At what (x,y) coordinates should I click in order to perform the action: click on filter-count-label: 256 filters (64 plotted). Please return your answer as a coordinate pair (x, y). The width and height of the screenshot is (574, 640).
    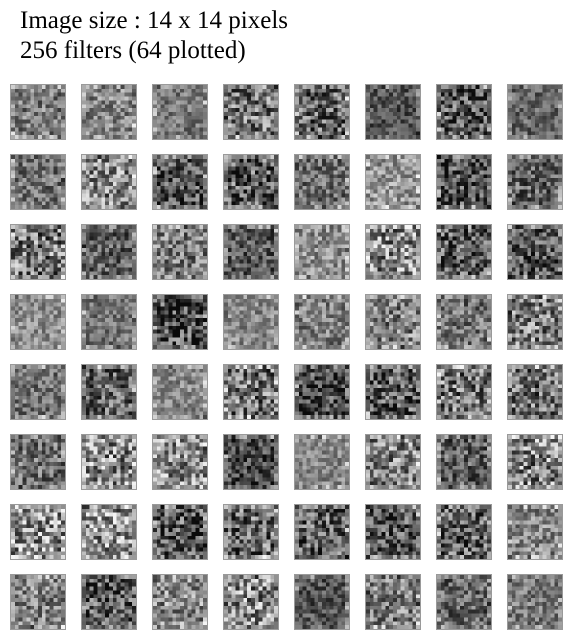
    Looking at the image, I should click on (133, 50).